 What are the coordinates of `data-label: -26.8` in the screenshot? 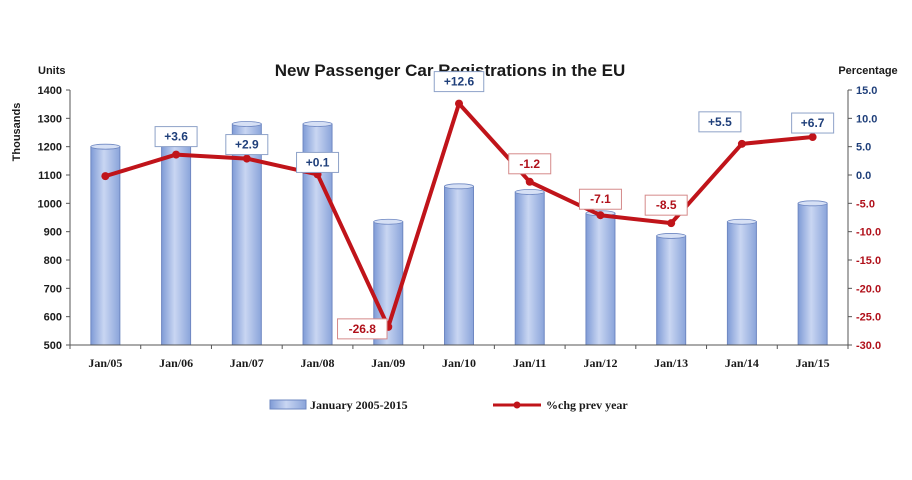 It's located at (363, 329).